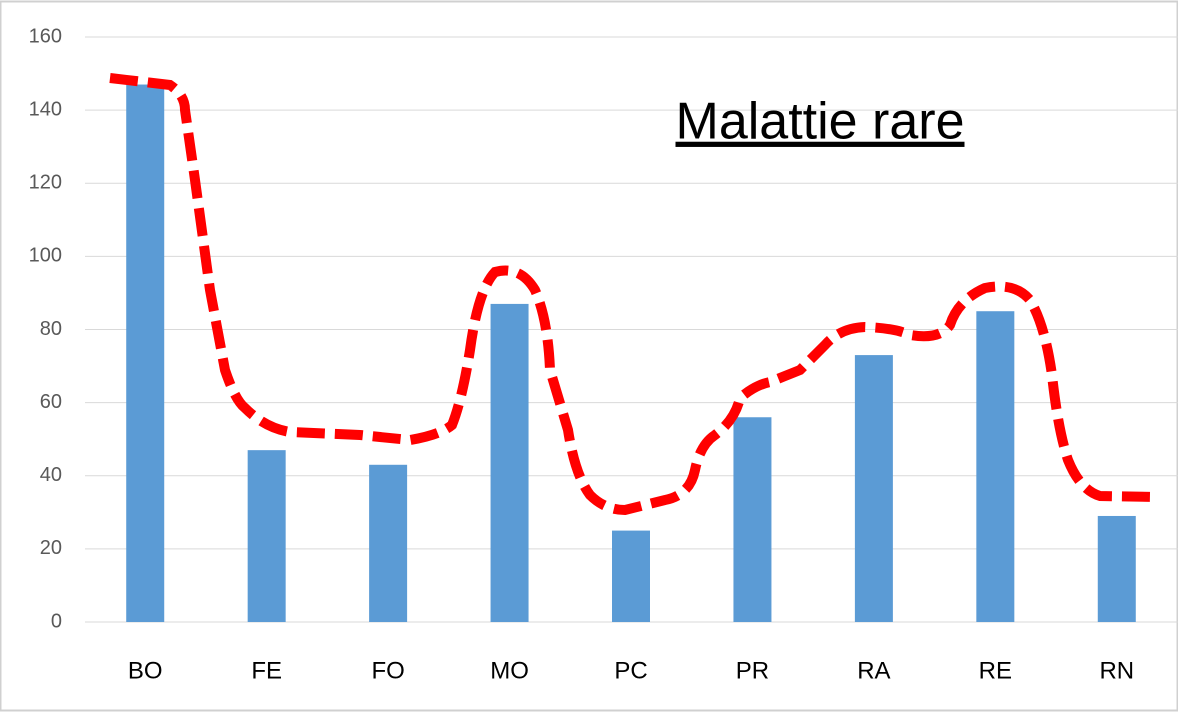 Image resolution: width=1178 pixels, height=712 pixels. I want to click on x-tick-label: MO, so click(509, 670).